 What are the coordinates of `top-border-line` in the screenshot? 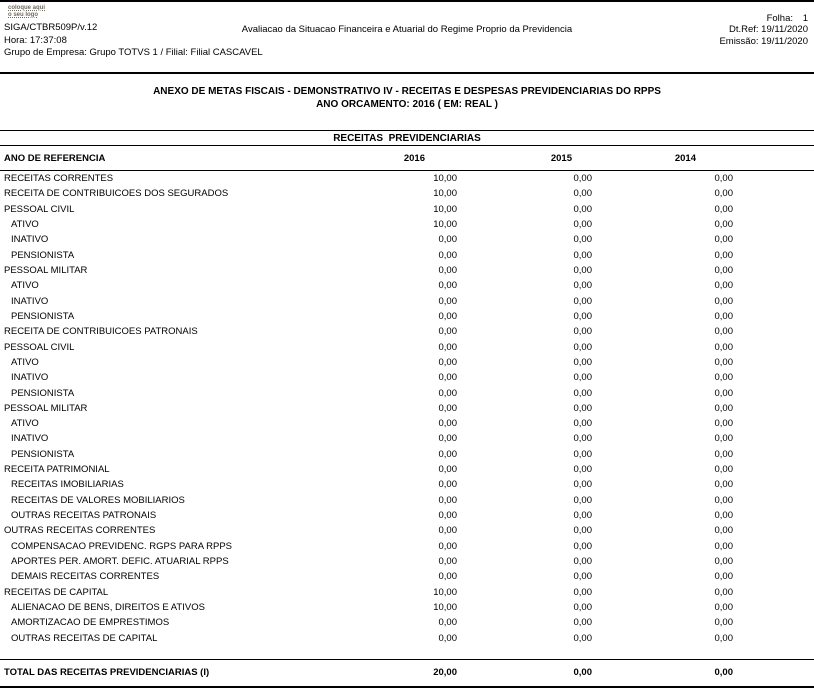 It's located at (407, 1).